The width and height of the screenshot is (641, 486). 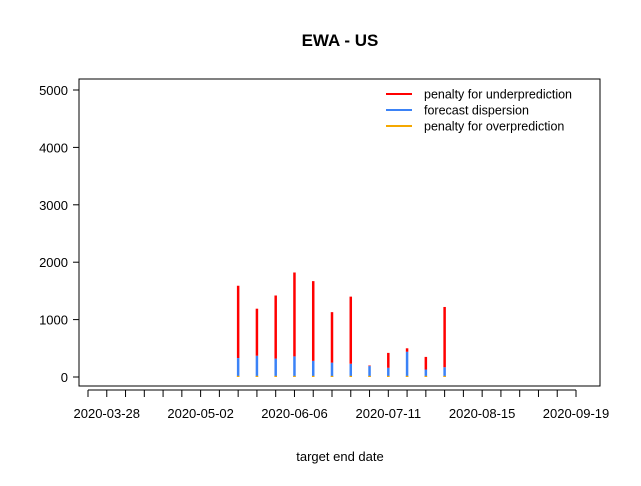 What do you see at coordinates (341, 324) in the screenshot?
I see `bars` at bounding box center [341, 324].